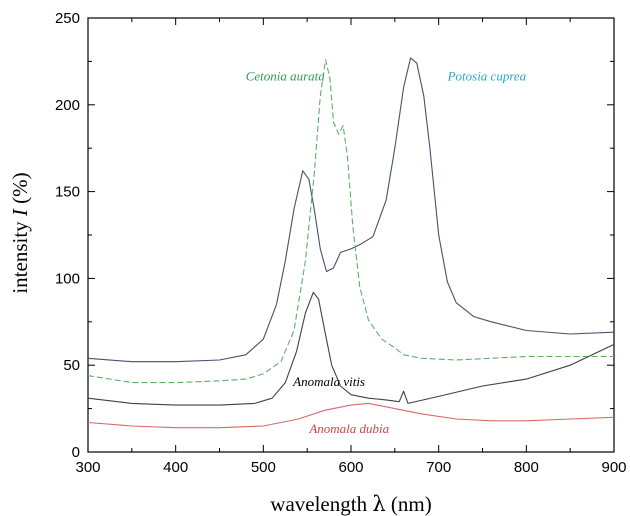 Image resolution: width=630 pixels, height=516 pixels. I want to click on x-tick-label: 500, so click(263, 467).